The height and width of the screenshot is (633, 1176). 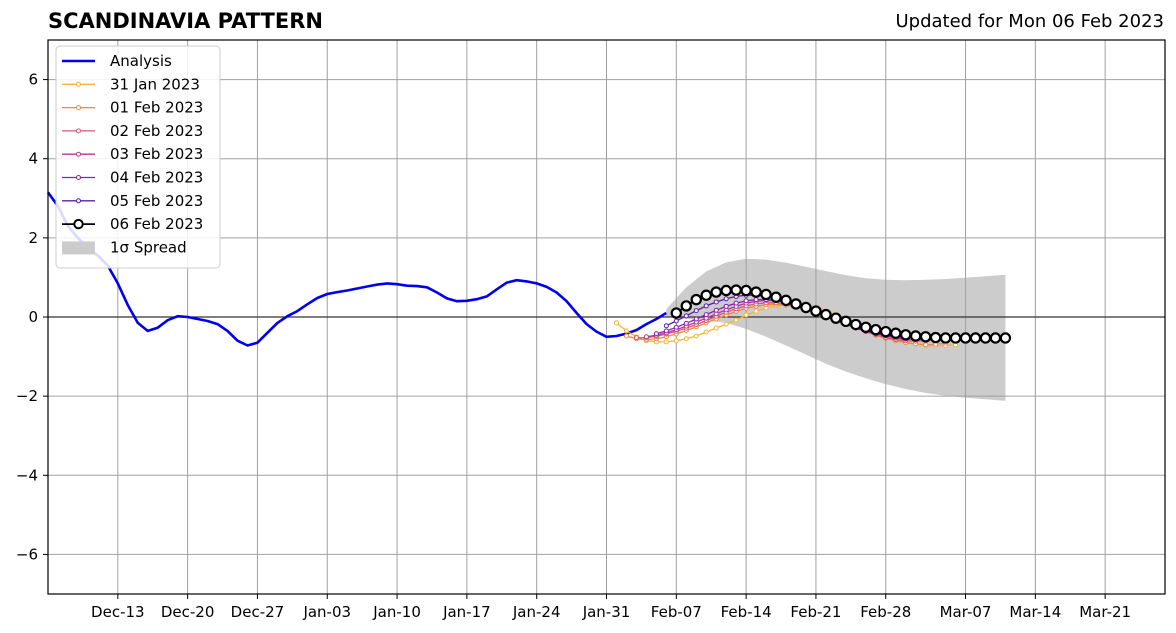 I want to click on legend-swatch-band, so click(x=78, y=248).